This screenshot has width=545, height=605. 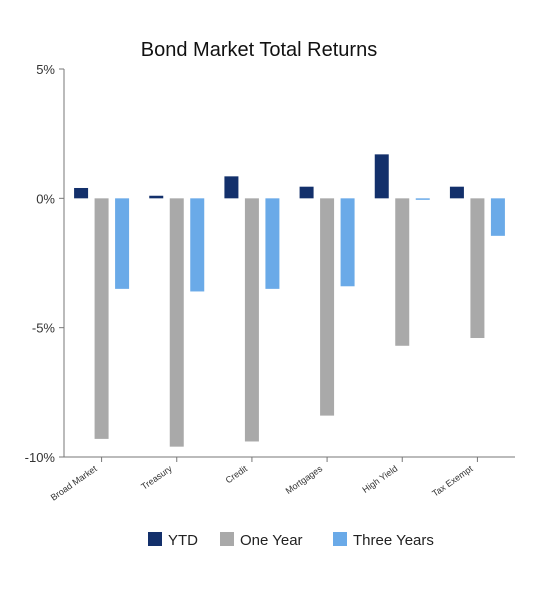 What do you see at coordinates (347, 242) in the screenshot?
I see `bar-three-years-mortgages` at bounding box center [347, 242].